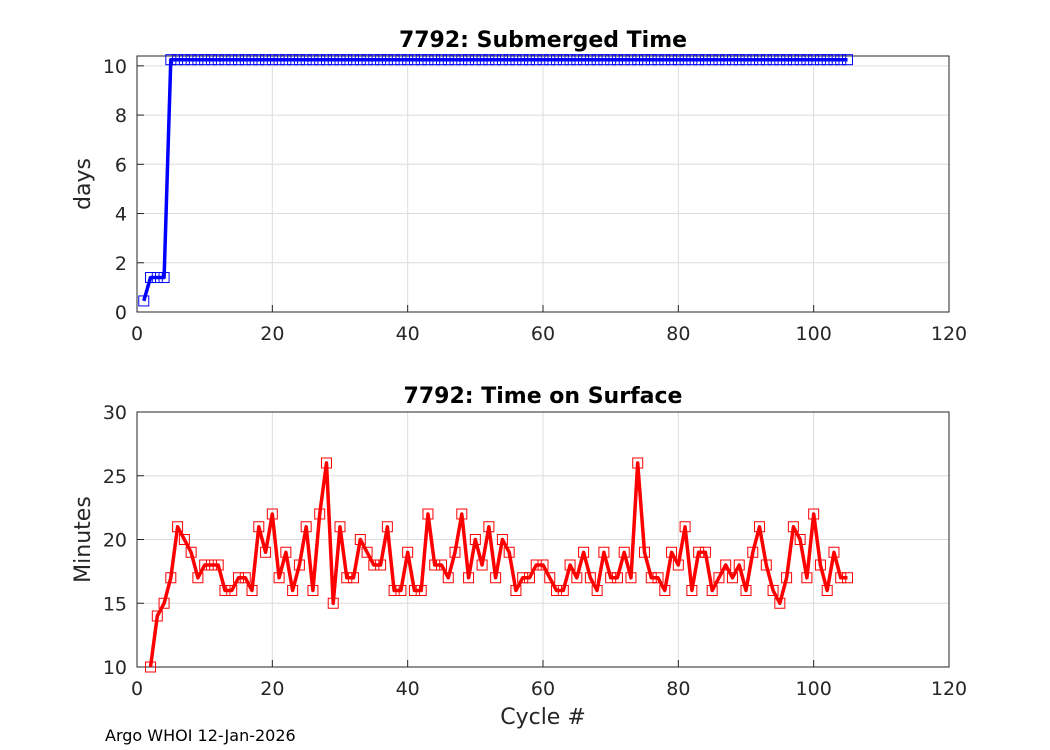 Image resolution: width=1050 pixels, height=750 pixels. What do you see at coordinates (115, 541) in the screenshot?
I see `surface-ytick-label: 20` at bounding box center [115, 541].